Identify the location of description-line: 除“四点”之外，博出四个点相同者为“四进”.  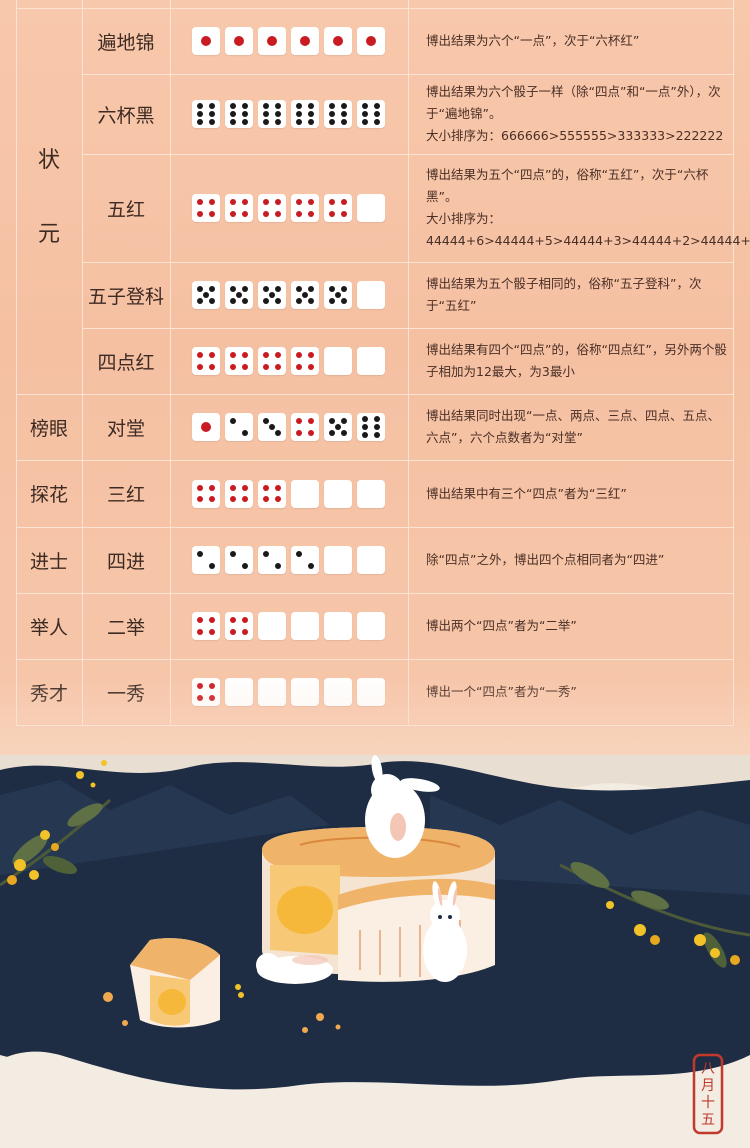
(545, 559).